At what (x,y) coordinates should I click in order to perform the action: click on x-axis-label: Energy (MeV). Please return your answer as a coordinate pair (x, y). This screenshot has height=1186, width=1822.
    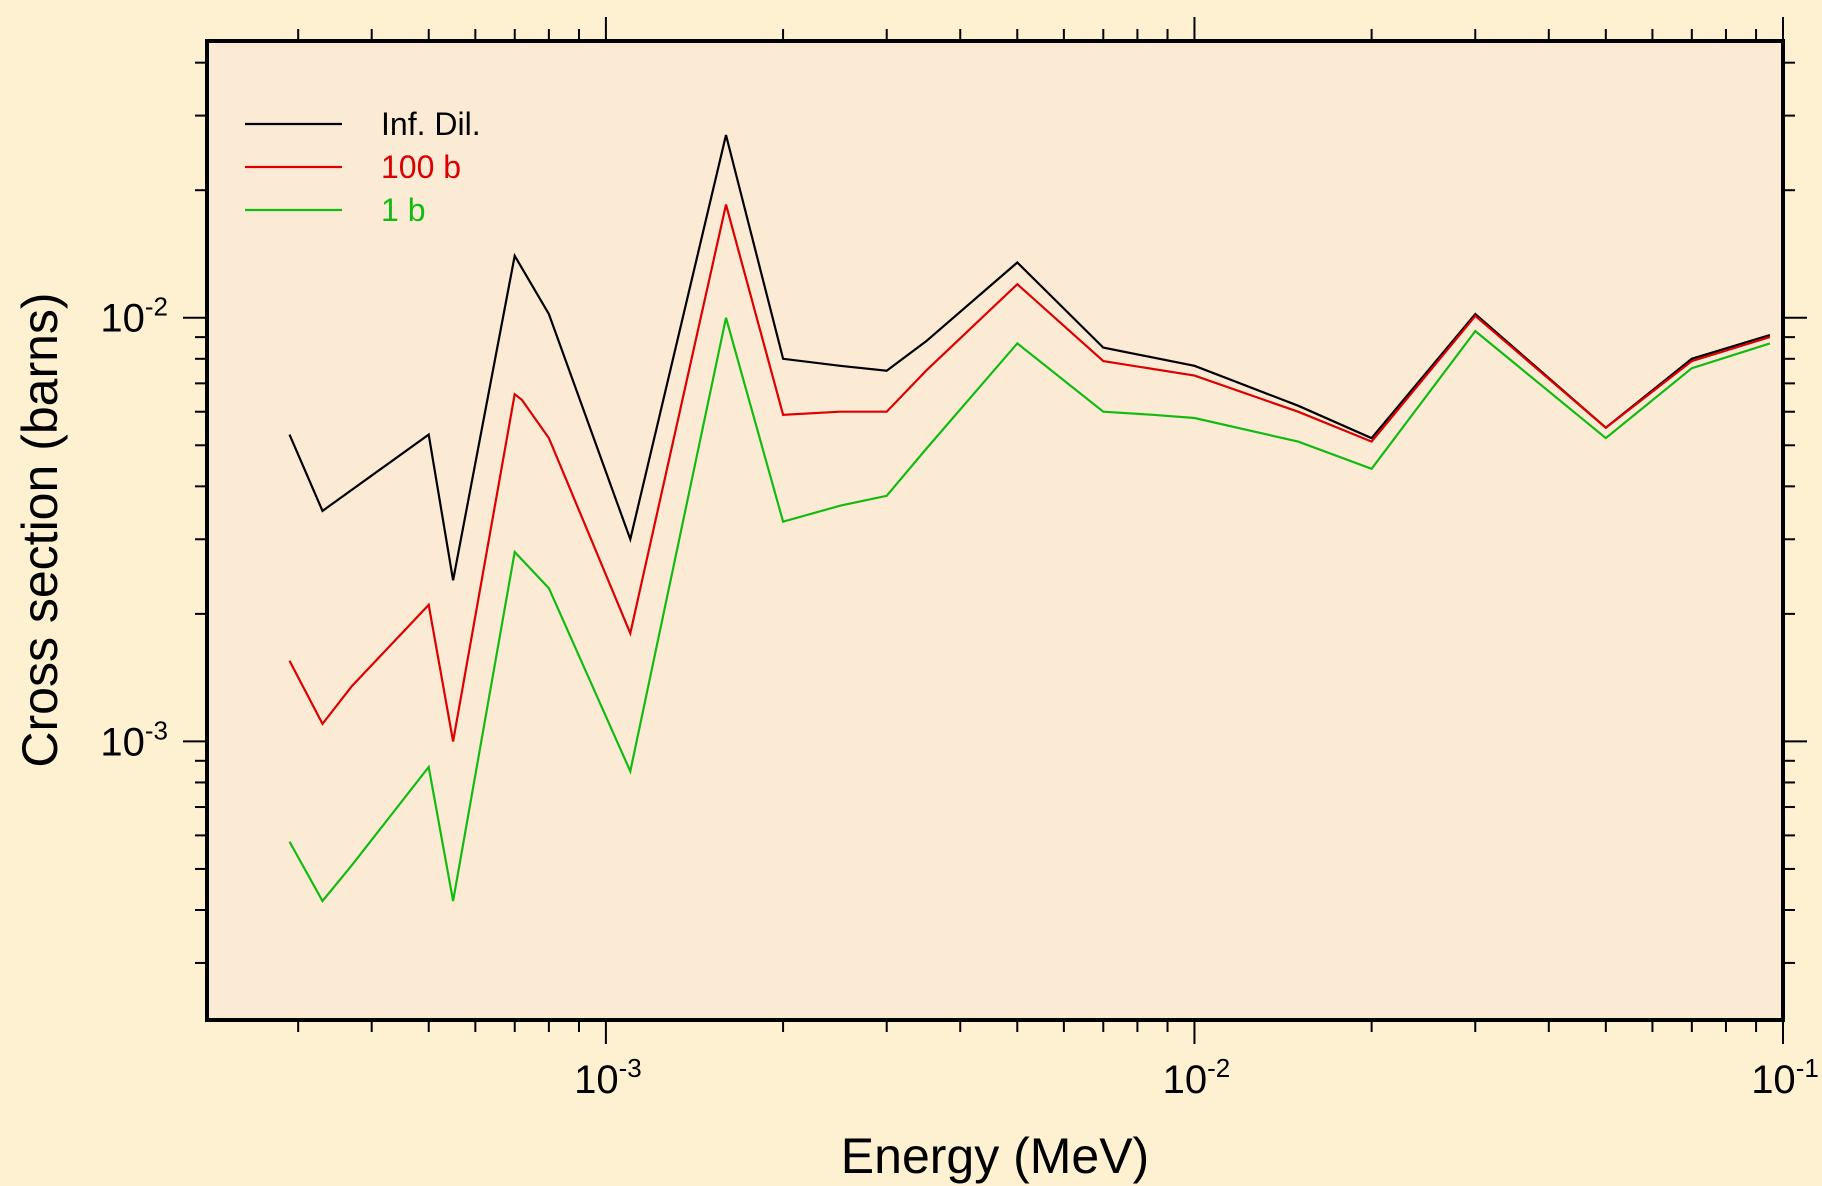
    Looking at the image, I should click on (995, 1156).